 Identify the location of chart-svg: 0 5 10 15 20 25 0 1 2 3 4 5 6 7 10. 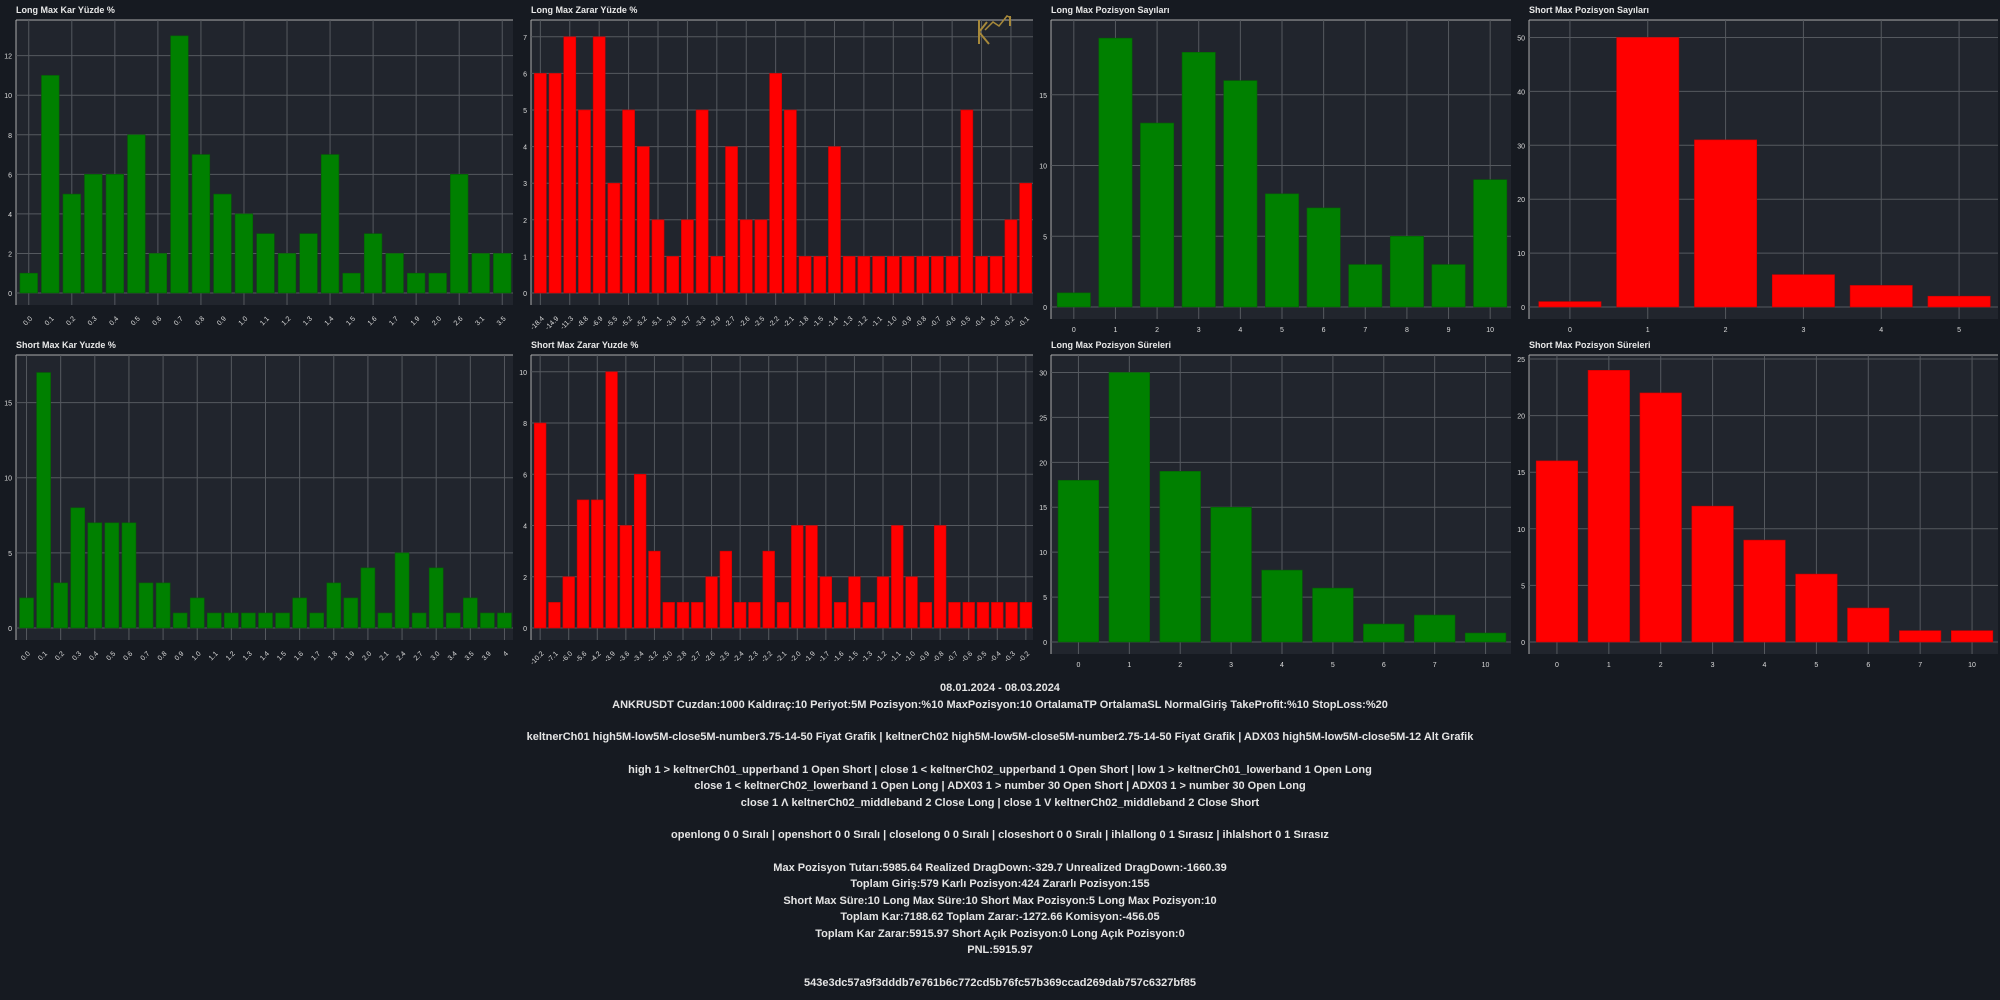
(1757, 511).